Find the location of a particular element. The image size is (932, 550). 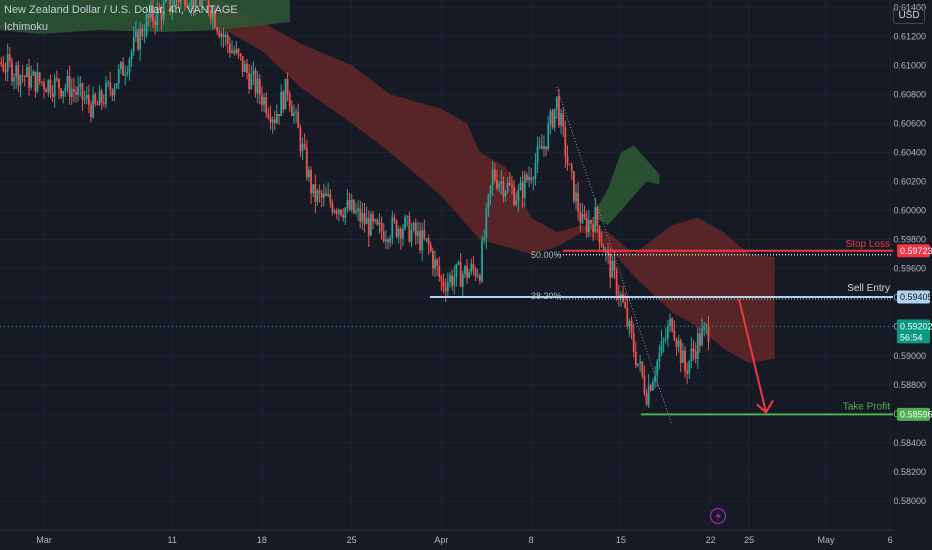

y-tick-label: 0.61200 is located at coordinates (909, 36).